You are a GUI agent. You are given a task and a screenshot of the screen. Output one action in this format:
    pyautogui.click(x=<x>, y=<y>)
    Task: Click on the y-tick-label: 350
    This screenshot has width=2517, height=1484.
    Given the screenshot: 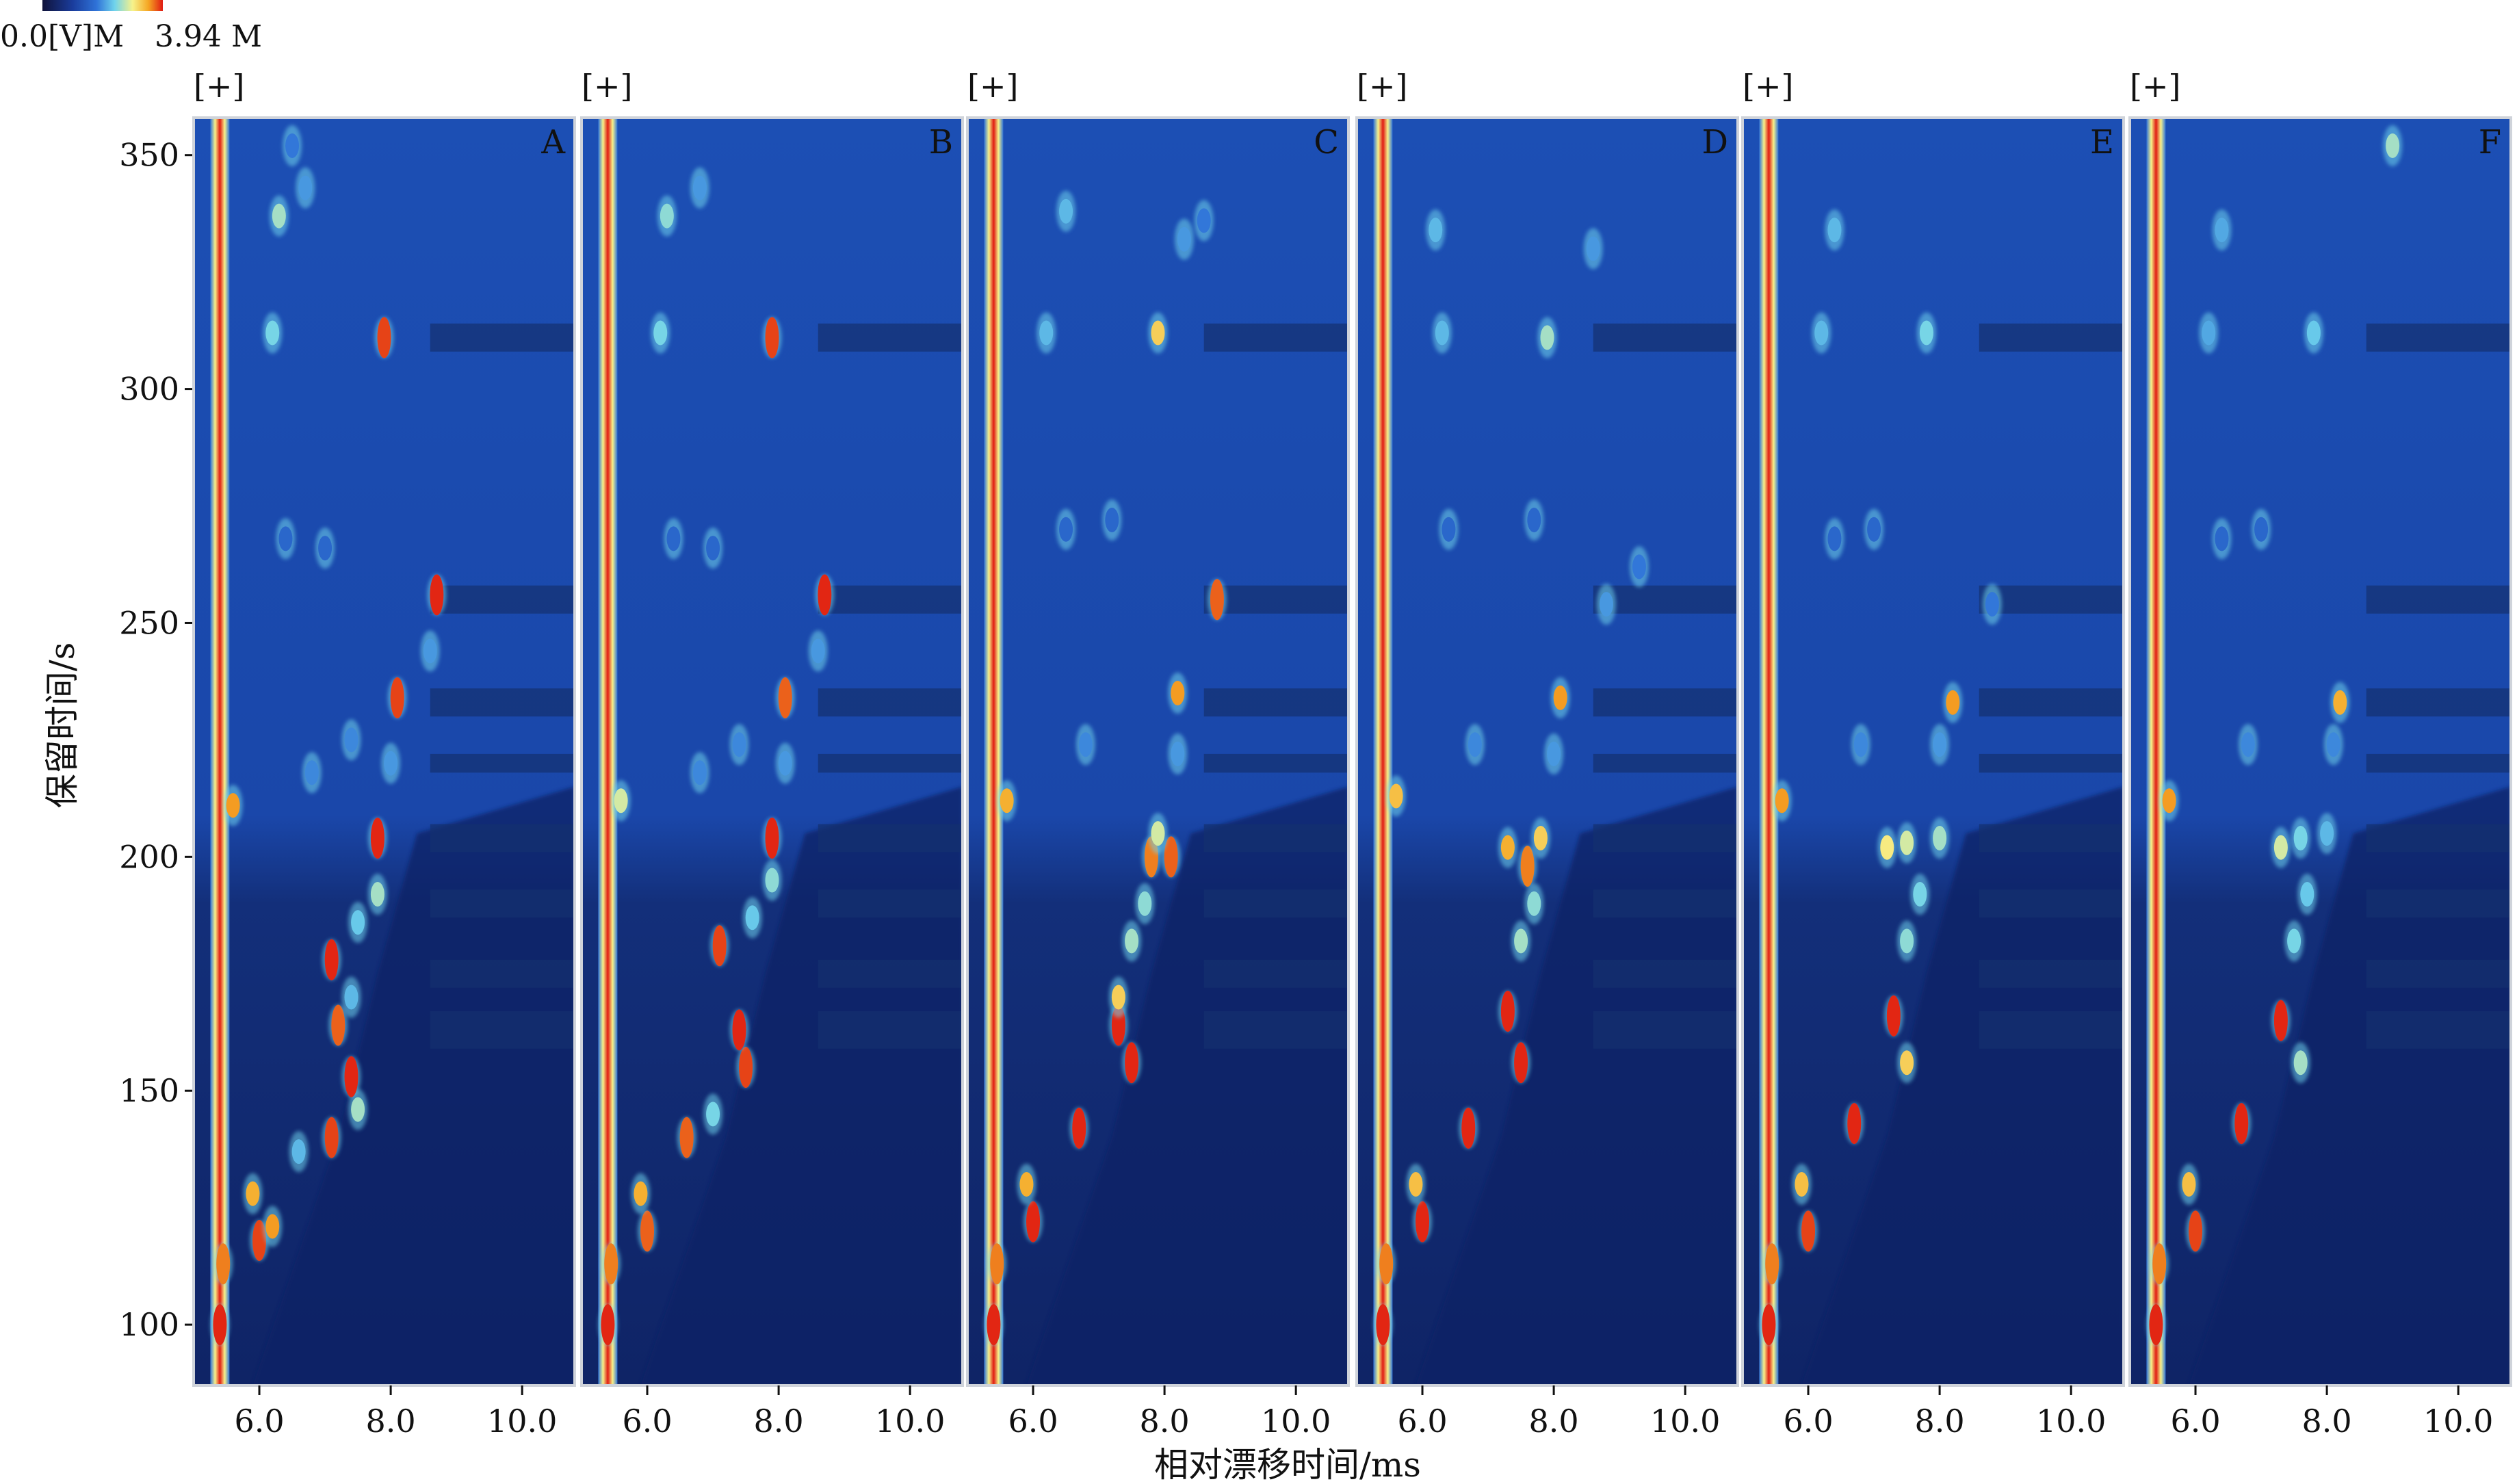 What is the action you would take?
    pyautogui.click(x=149, y=155)
    